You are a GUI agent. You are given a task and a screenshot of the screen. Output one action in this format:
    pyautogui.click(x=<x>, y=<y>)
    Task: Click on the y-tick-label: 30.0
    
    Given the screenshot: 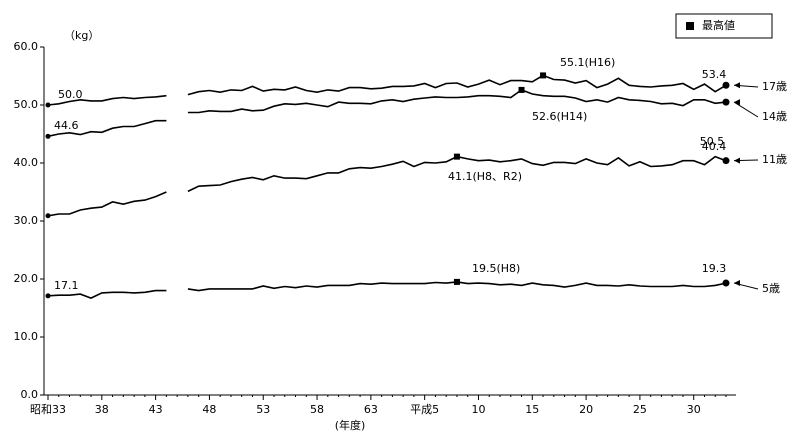 What is the action you would take?
    pyautogui.click(x=26, y=220)
    